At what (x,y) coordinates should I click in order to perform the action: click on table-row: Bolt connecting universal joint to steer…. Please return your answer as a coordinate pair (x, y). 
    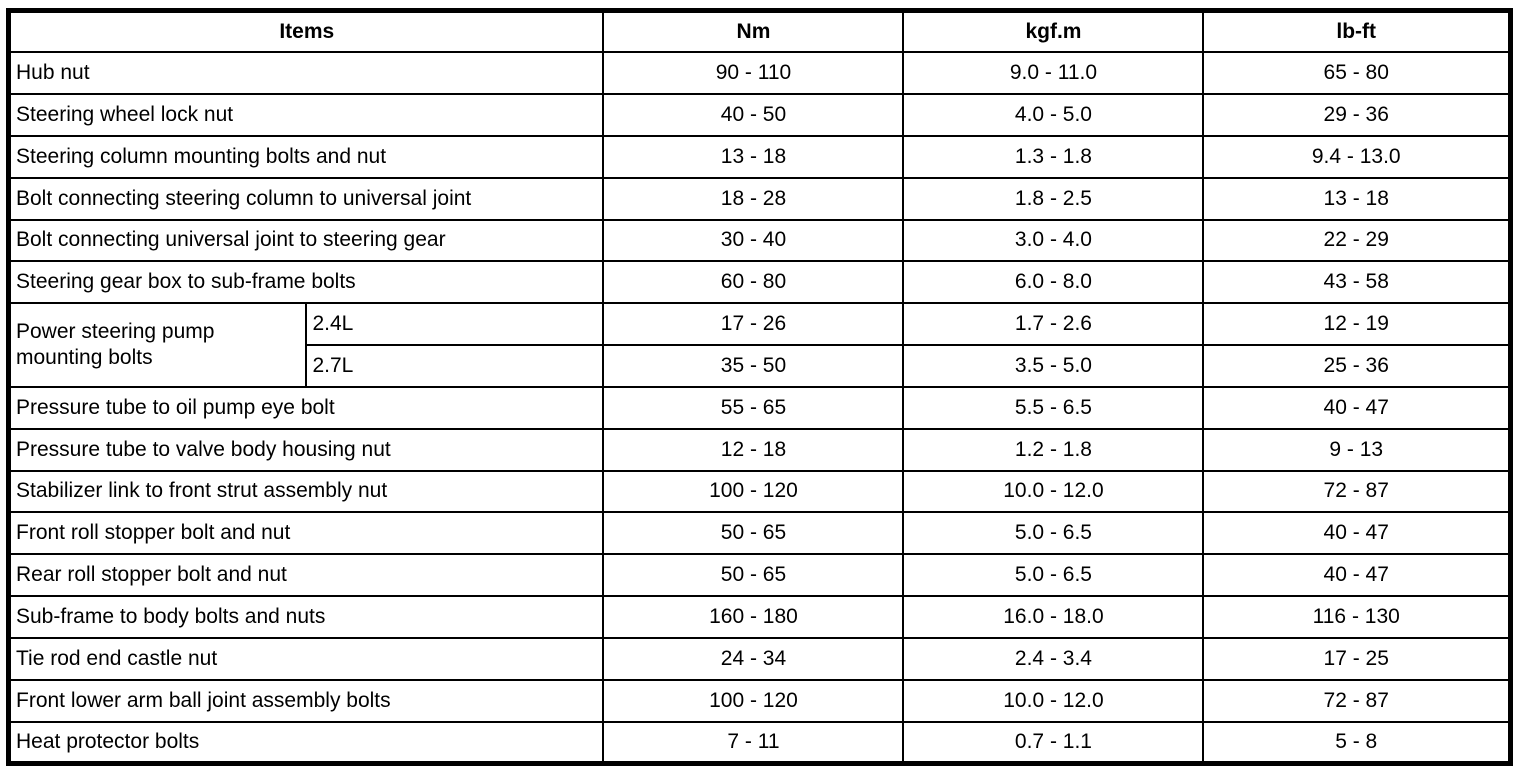
    Looking at the image, I should click on (759, 240).